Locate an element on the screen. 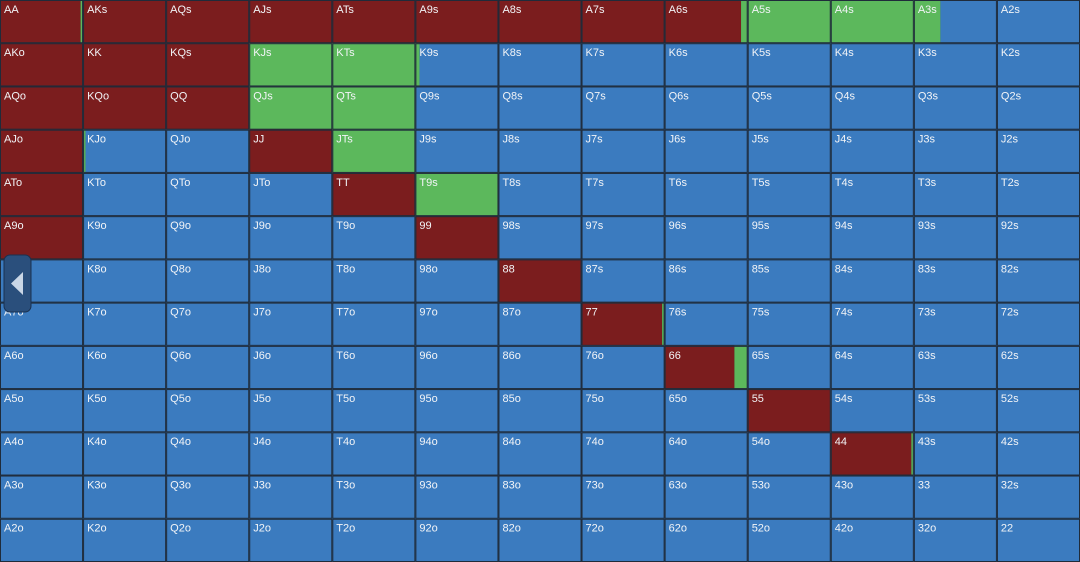 The width and height of the screenshot is (1080, 562). hand-label: 72o is located at coordinates (595, 529).